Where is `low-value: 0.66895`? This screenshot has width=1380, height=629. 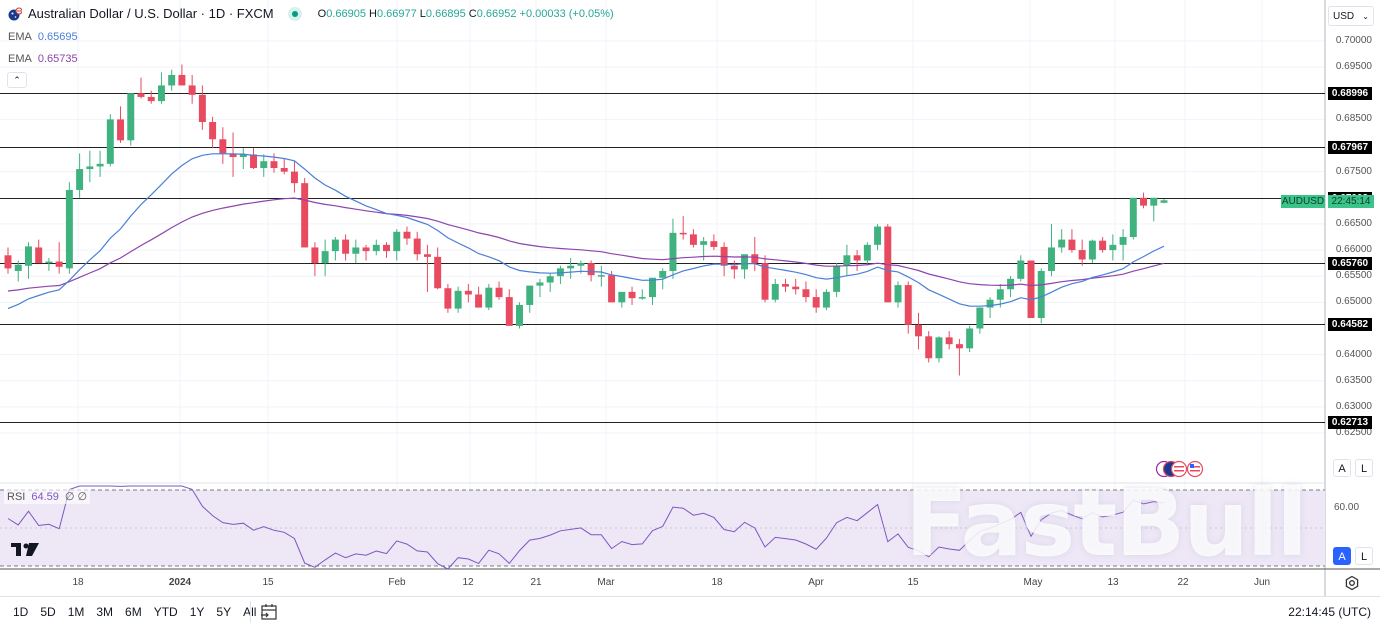
low-value: 0.66895 is located at coordinates (445, 13).